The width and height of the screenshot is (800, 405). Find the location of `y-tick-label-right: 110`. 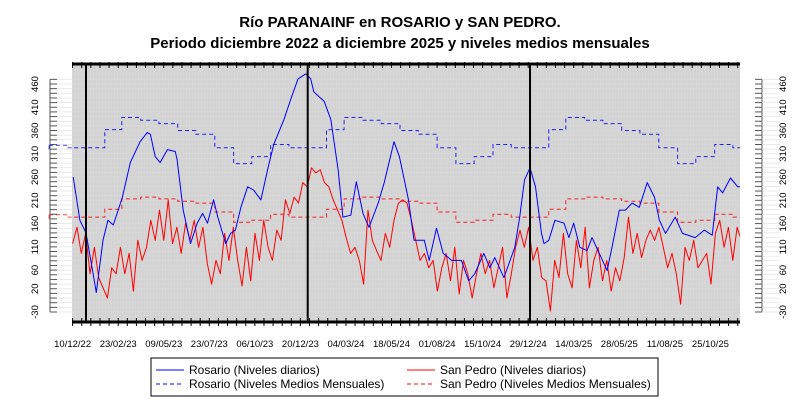

y-tick-label-right: 110 is located at coordinates (783, 246).